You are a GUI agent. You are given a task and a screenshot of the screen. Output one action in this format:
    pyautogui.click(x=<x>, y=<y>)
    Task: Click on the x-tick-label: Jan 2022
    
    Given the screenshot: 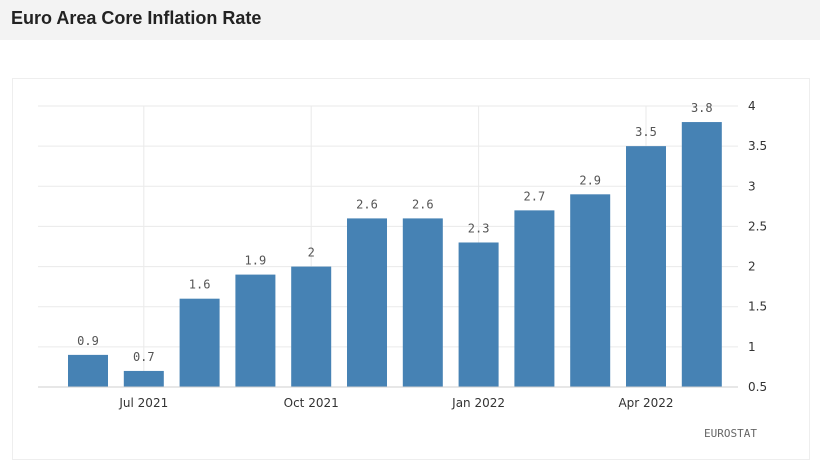 What is the action you would take?
    pyautogui.click(x=478, y=403)
    